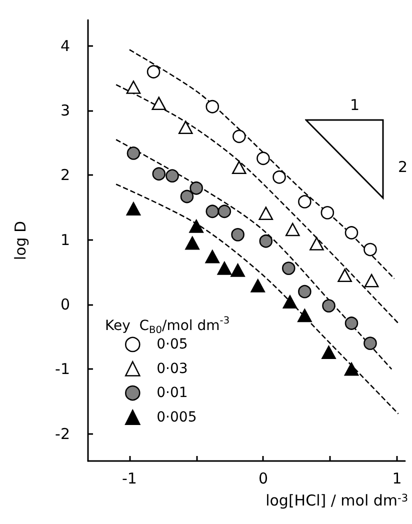  I want to click on y-tick-label: -2, so click(62, 433).